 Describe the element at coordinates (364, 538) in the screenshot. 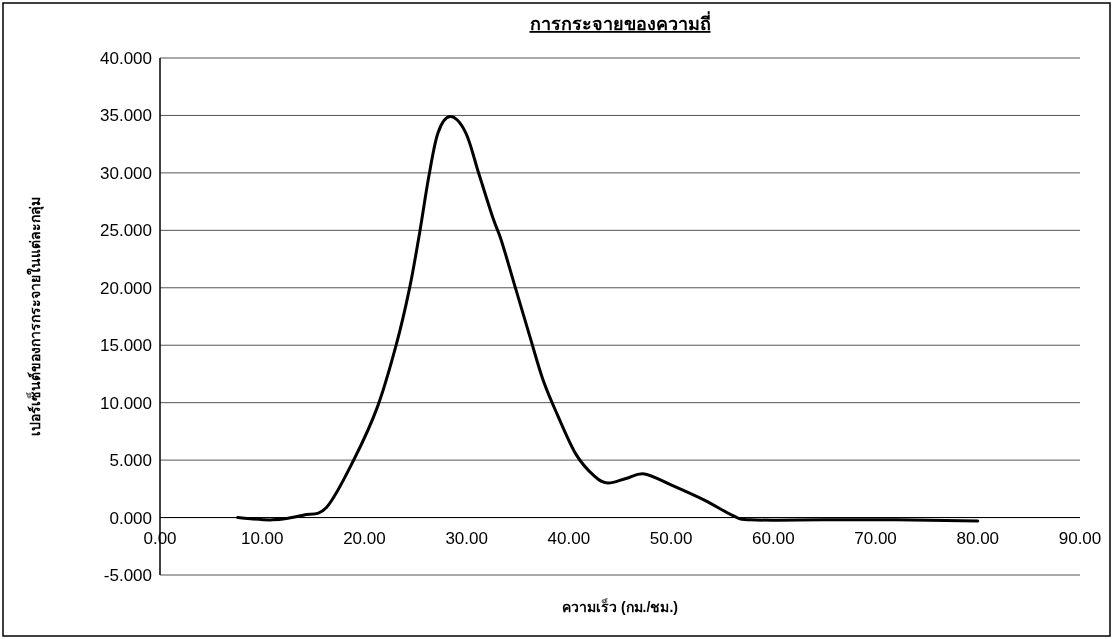

I see `x-tick-label: 20.00` at that location.